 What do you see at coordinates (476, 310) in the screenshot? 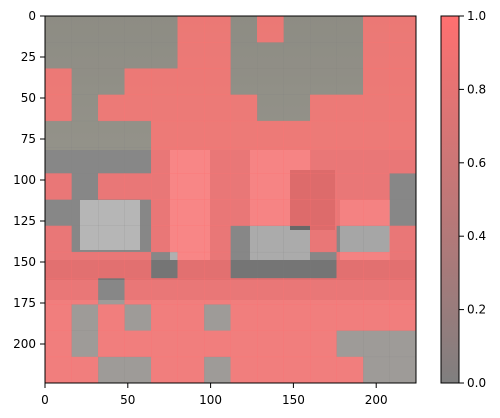
I see `colorbar-tick-label: 0.2` at bounding box center [476, 310].